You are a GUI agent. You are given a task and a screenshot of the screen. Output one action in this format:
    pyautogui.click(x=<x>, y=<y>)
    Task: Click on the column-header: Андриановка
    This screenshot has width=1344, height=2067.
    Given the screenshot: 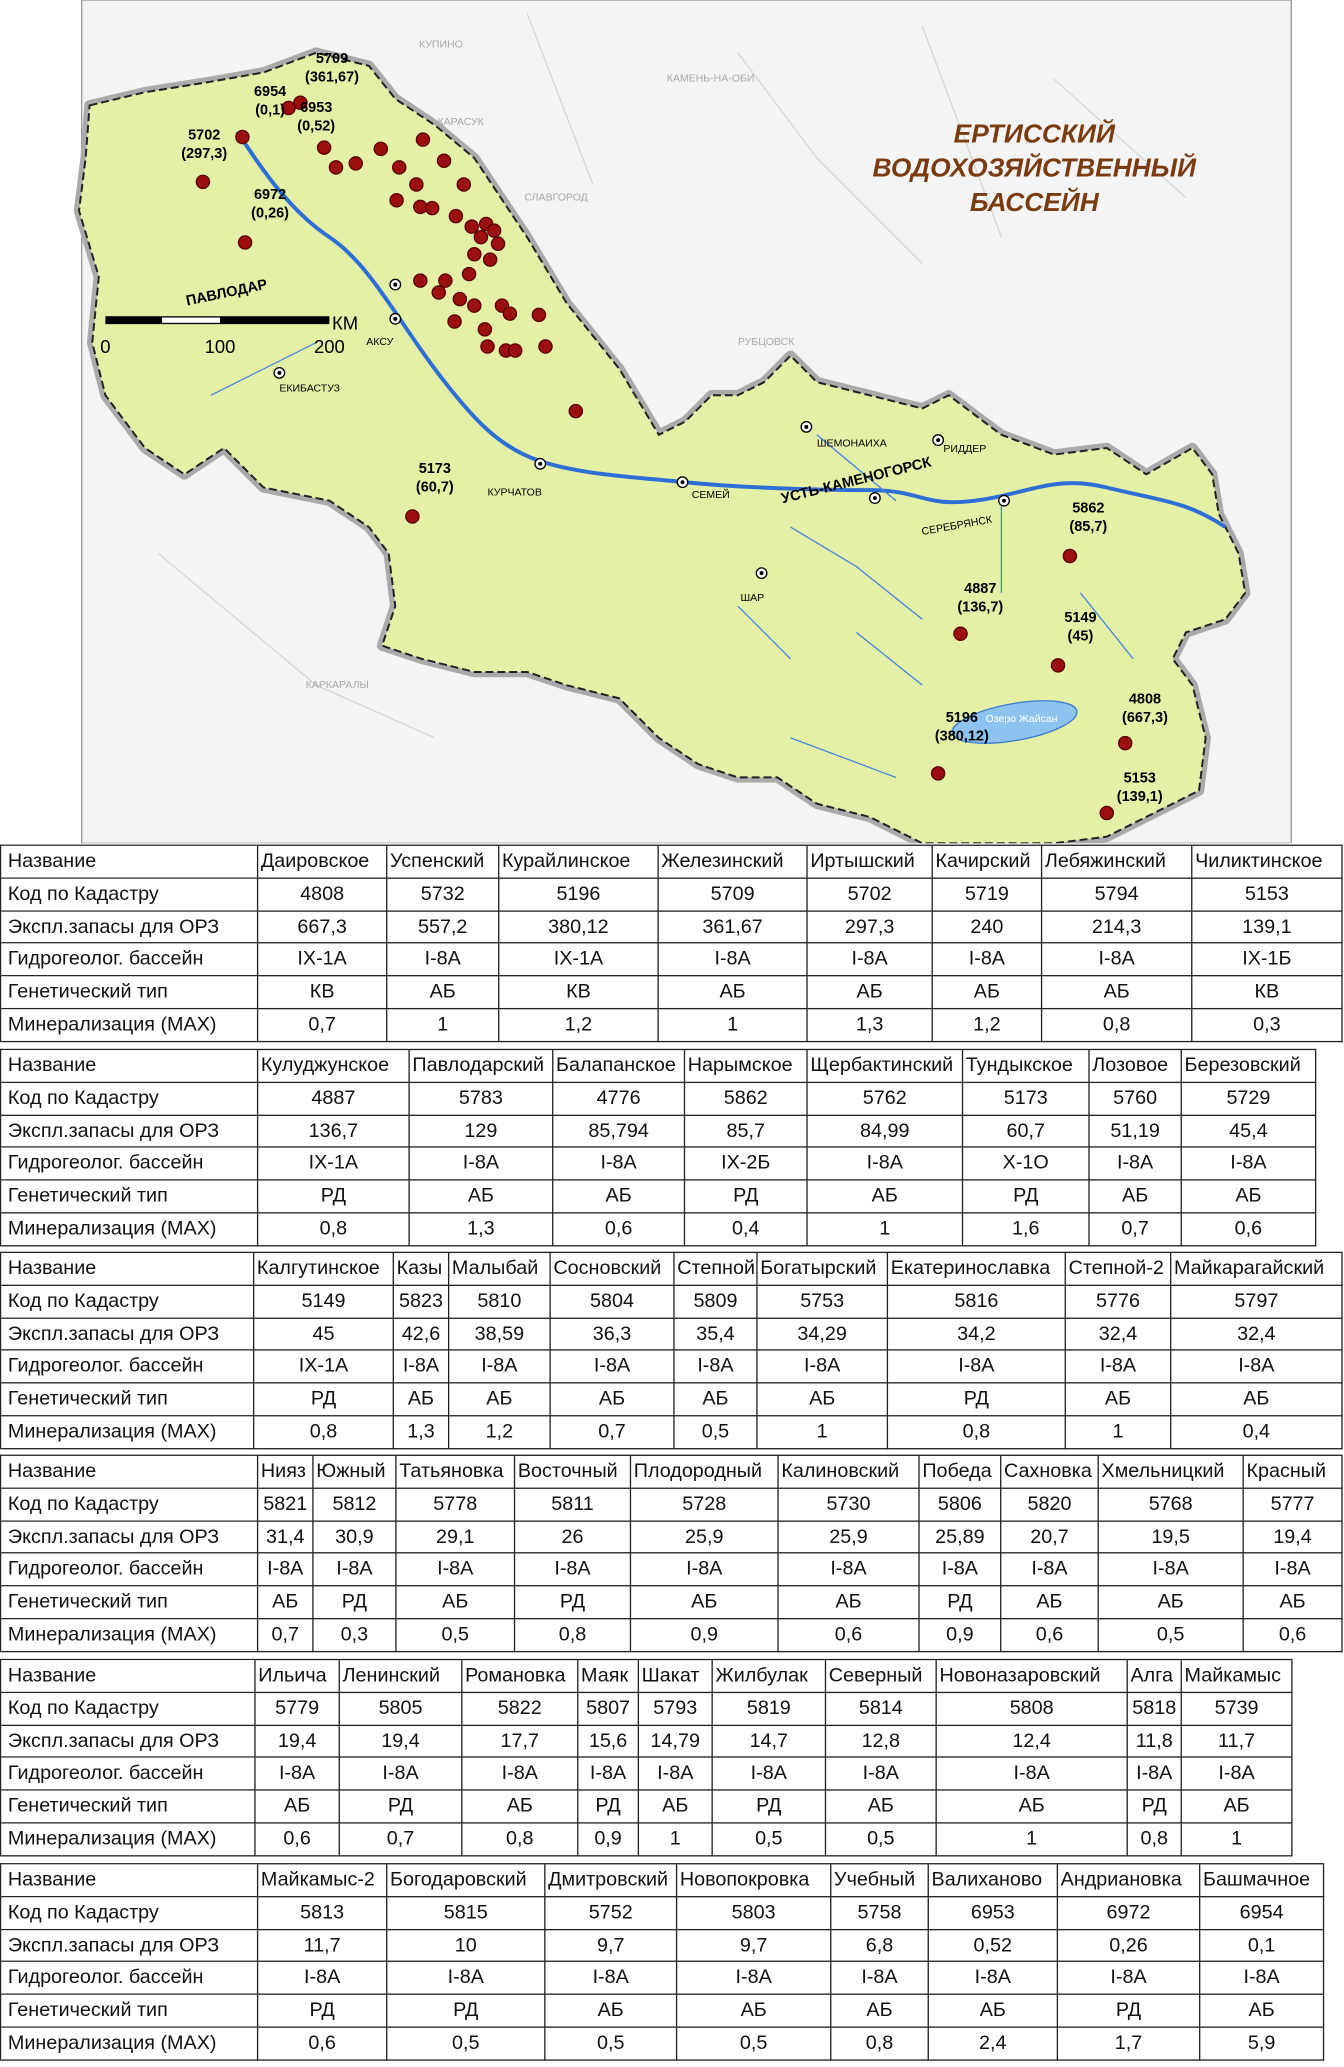 What is the action you would take?
    pyautogui.click(x=1129, y=1881)
    